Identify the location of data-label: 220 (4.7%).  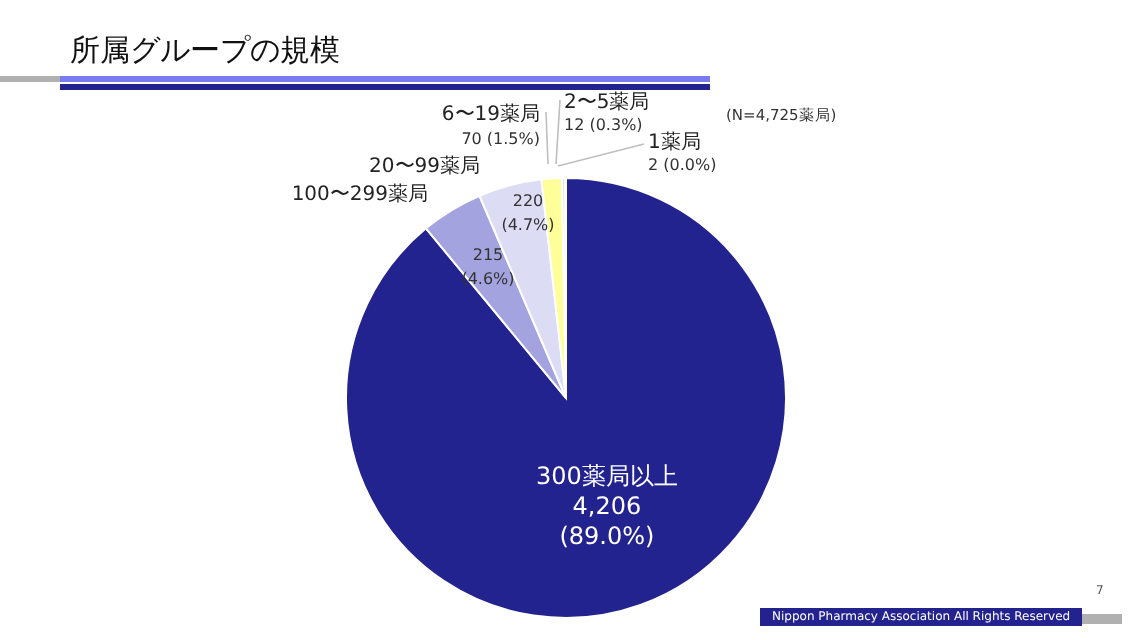
(528, 213).